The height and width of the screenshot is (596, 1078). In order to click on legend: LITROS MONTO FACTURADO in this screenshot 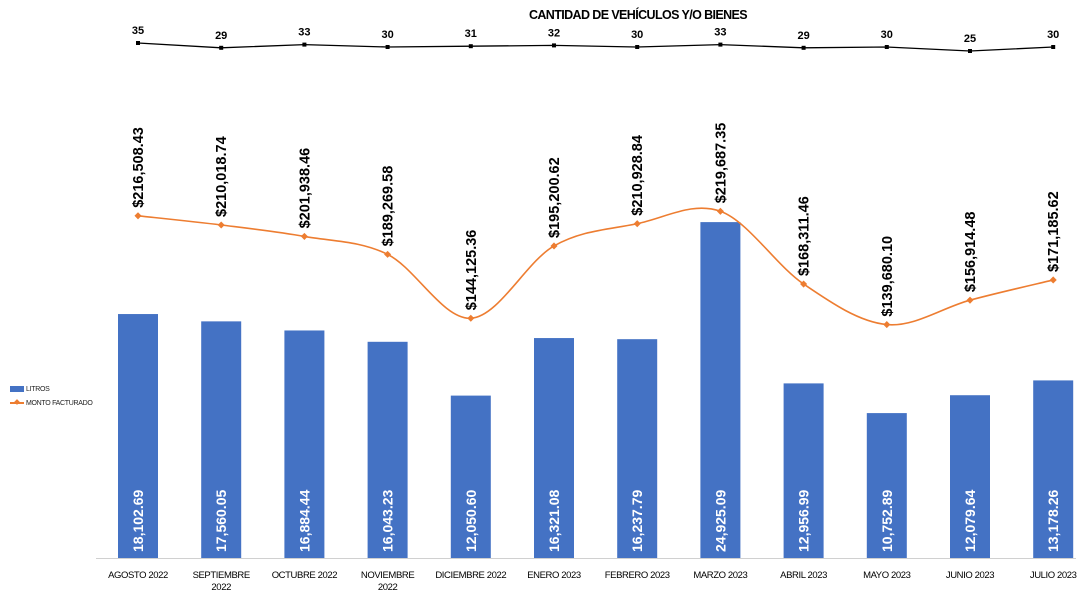, I will do `click(51, 396)`.